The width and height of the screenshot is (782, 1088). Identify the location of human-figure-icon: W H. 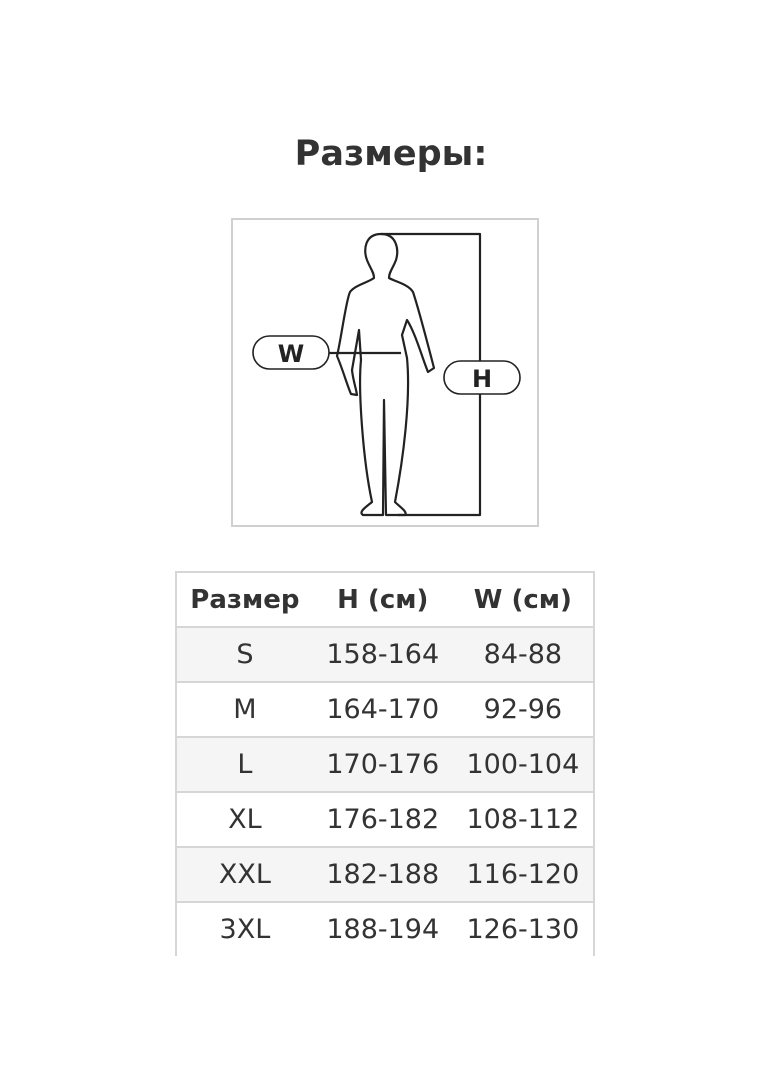
(386, 374).